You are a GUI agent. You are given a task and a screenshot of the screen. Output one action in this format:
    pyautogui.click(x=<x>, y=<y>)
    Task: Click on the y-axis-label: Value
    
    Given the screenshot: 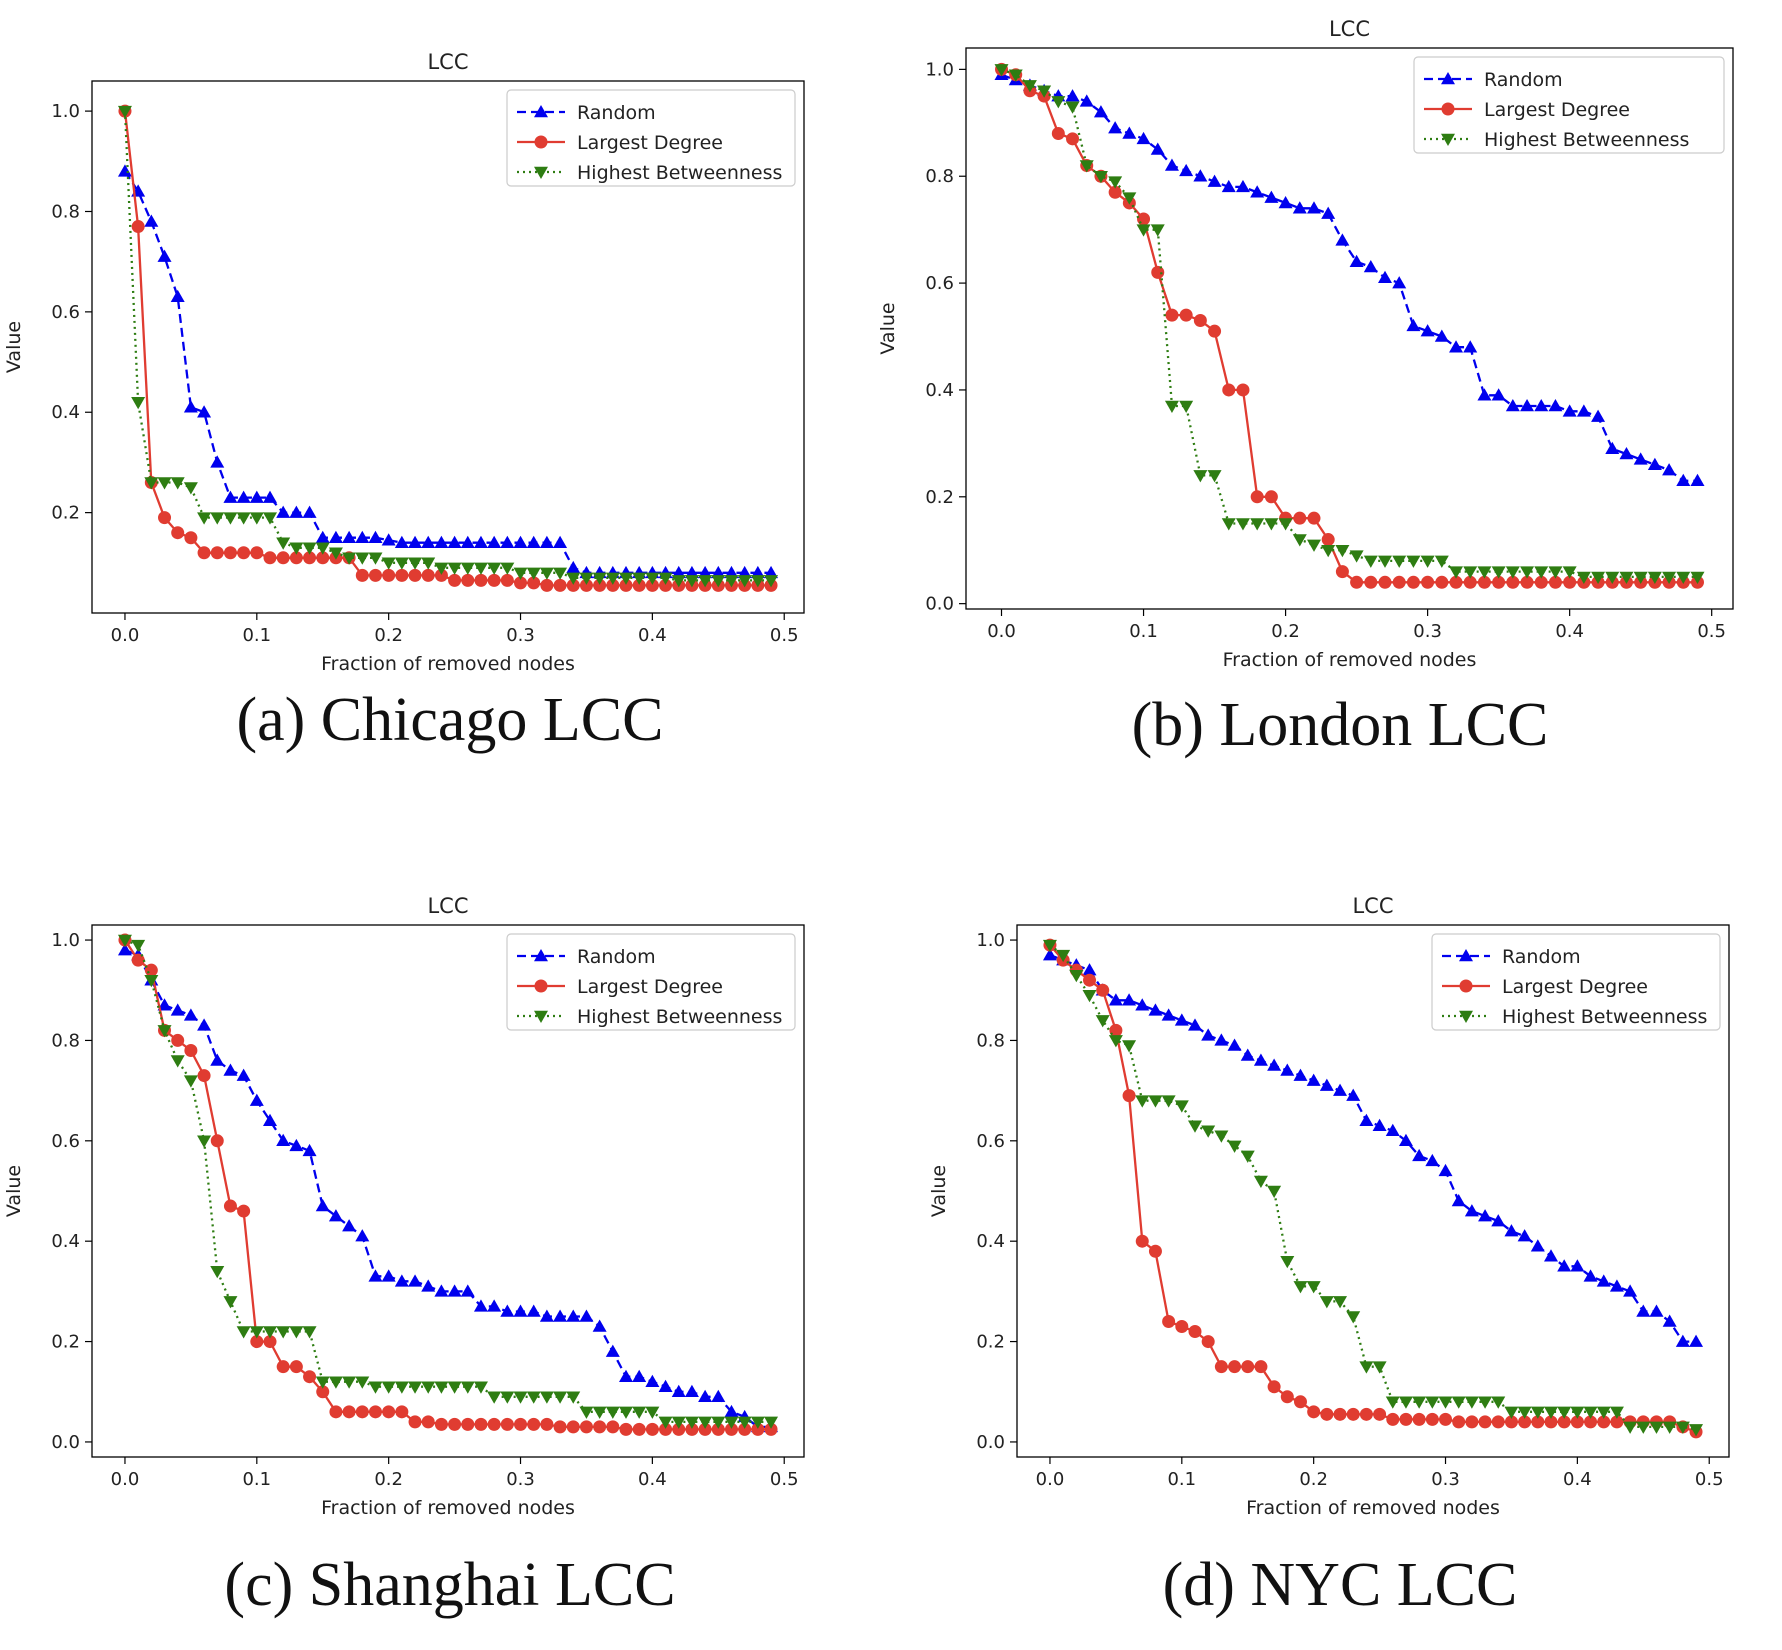 What is the action you would take?
    pyautogui.click(x=14, y=1191)
    